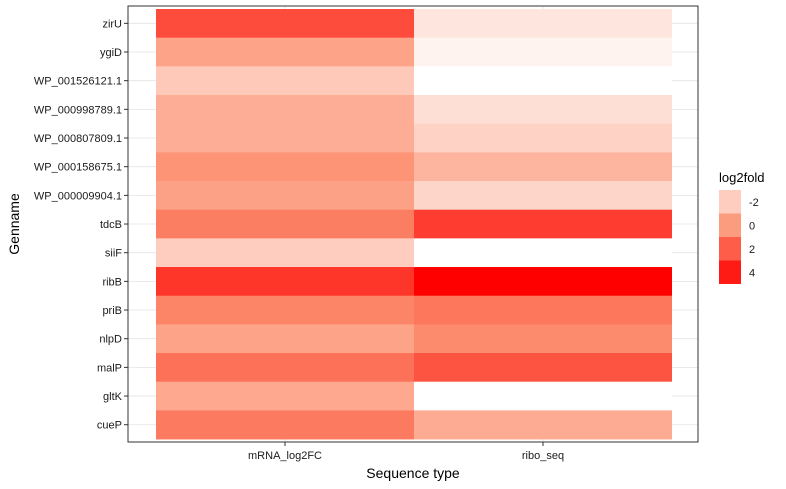 Image resolution: width=786 pixels, height=489 pixels. Describe the element at coordinates (112, 311) in the screenshot. I see `y-tick-label: priB` at that location.